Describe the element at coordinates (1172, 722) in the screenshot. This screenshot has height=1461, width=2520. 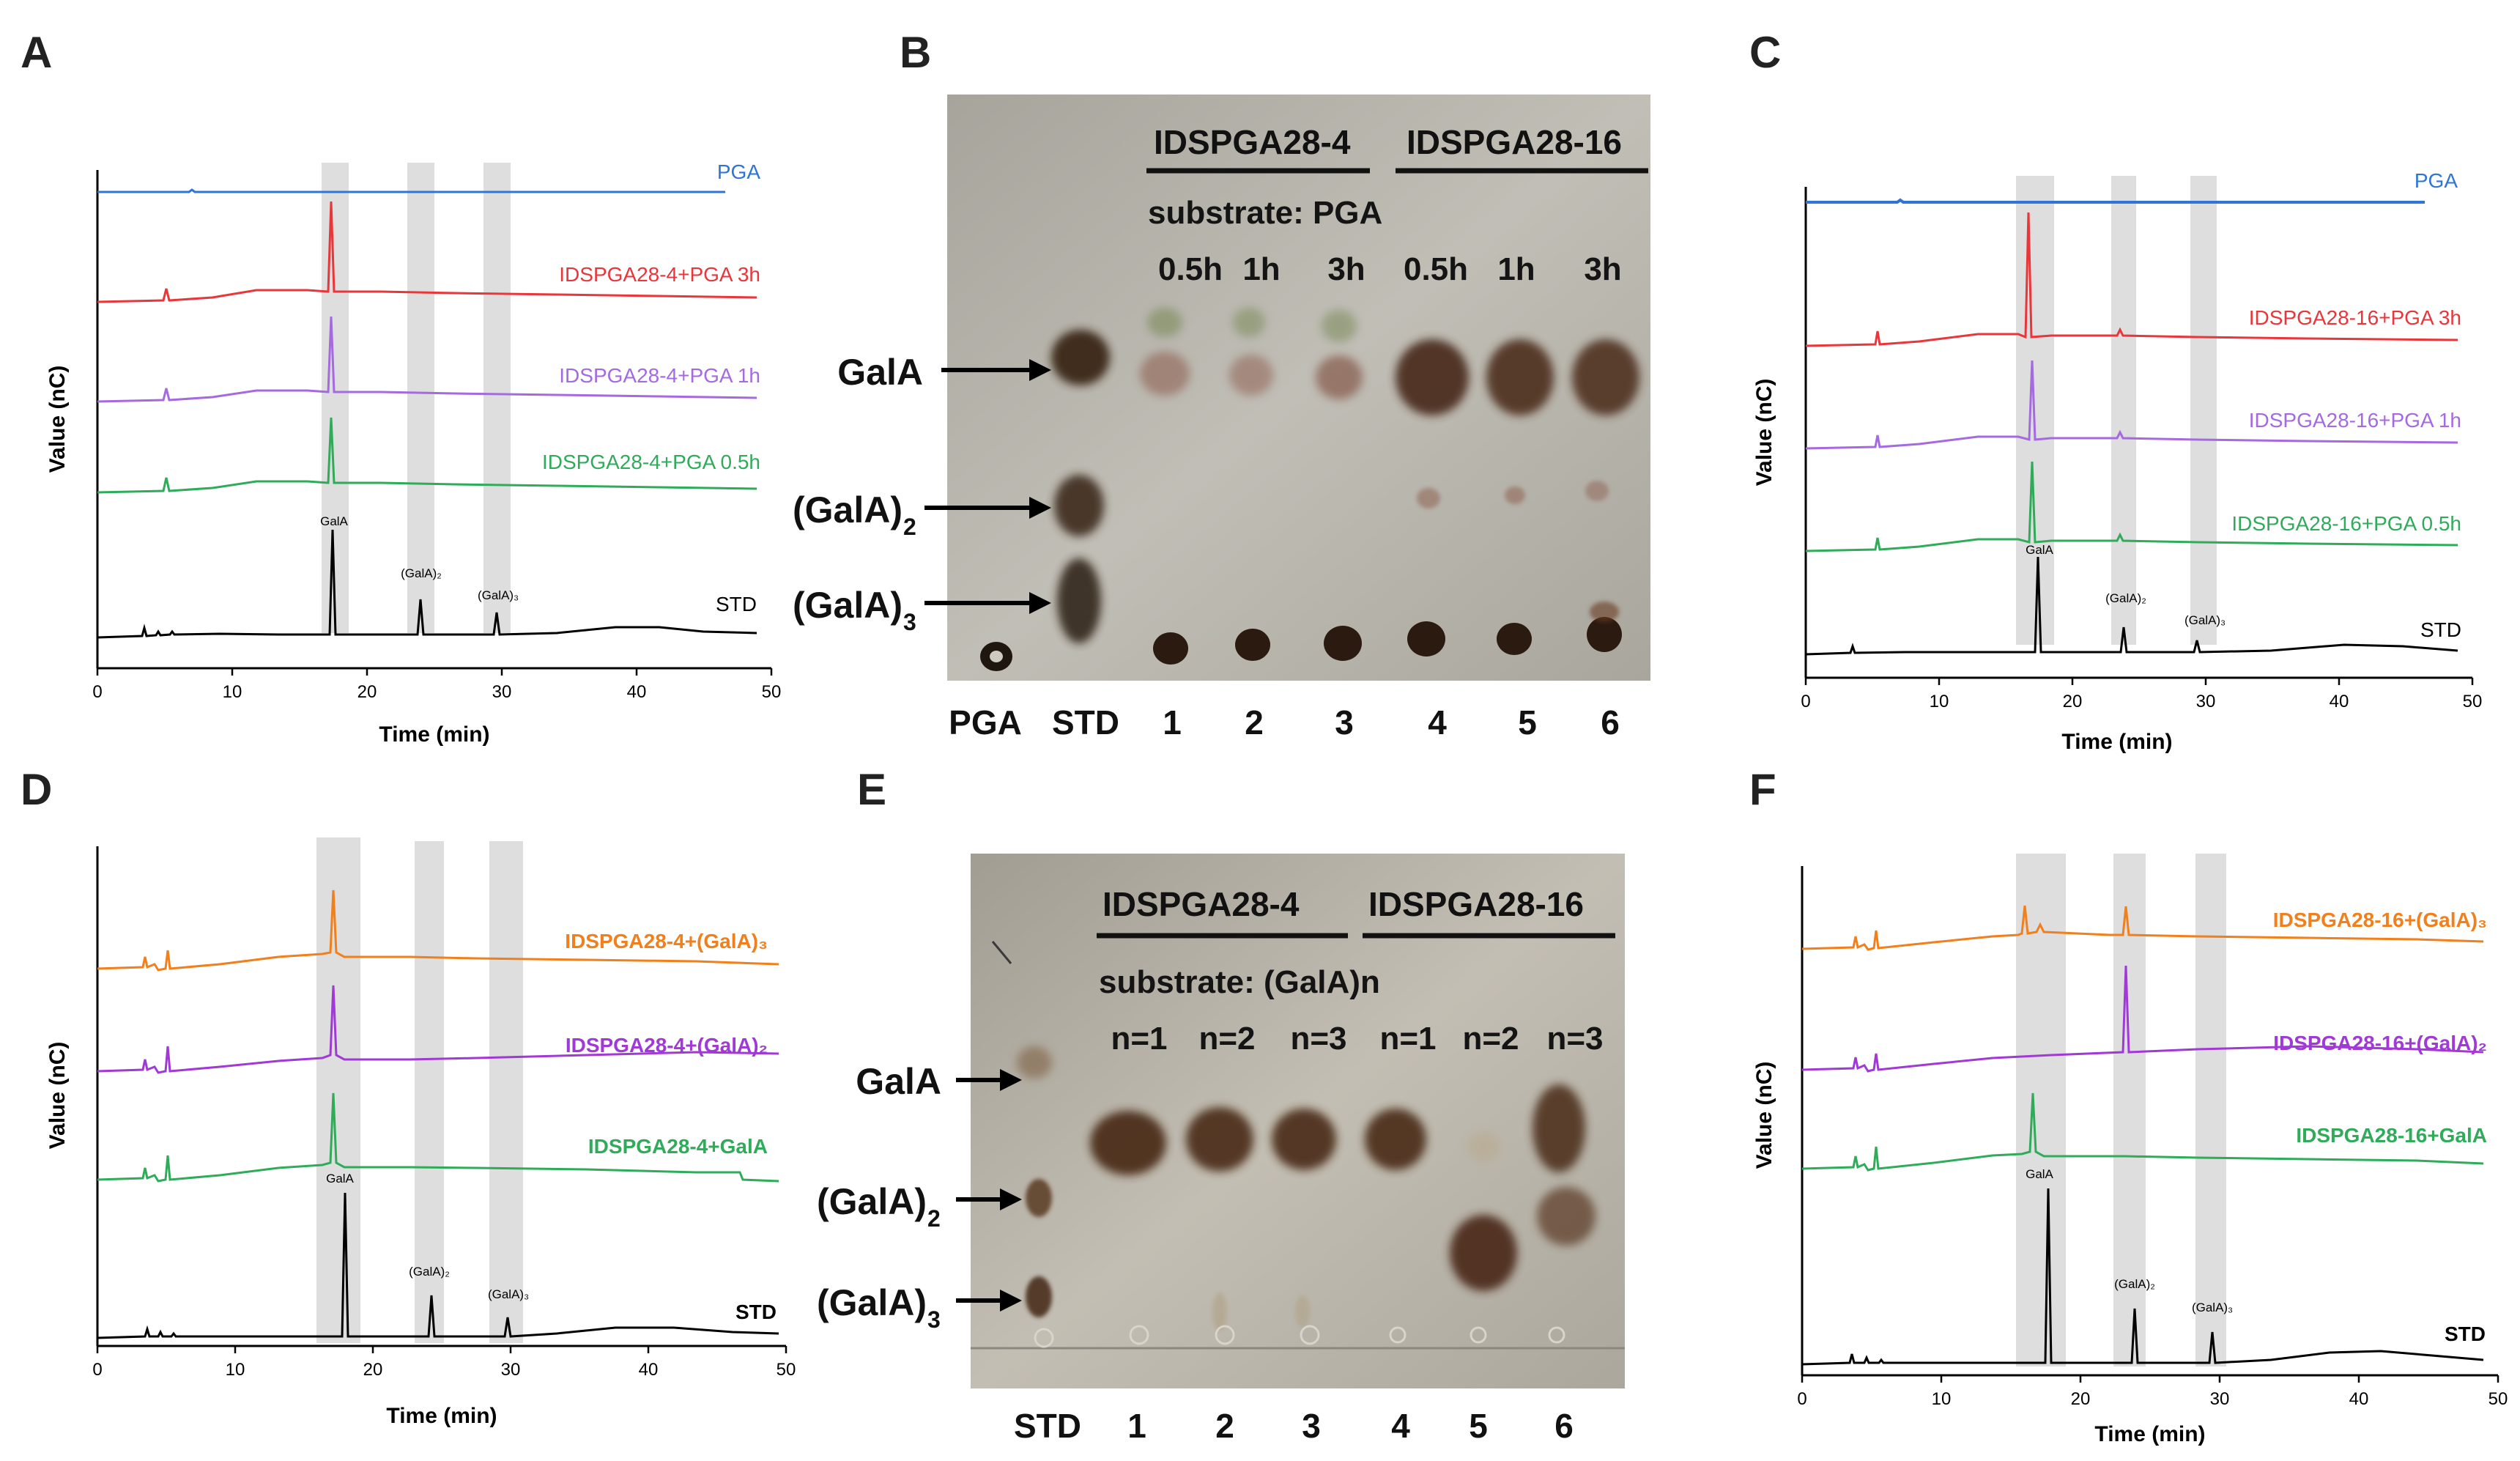
I see `lane-label: 1` at that location.